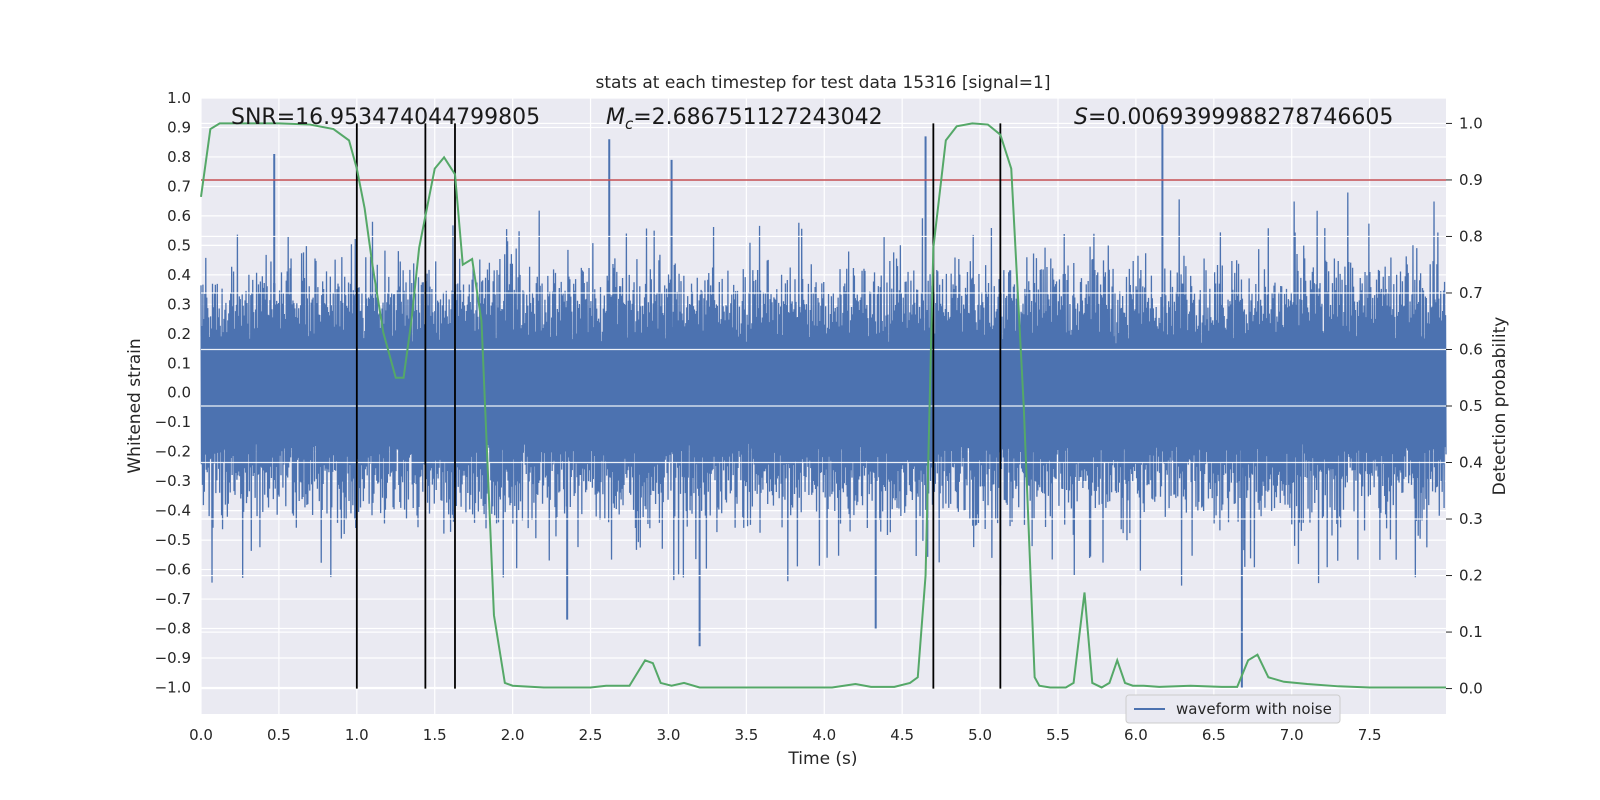  I want to click on x-tick-label: 4.0, so click(824, 735).